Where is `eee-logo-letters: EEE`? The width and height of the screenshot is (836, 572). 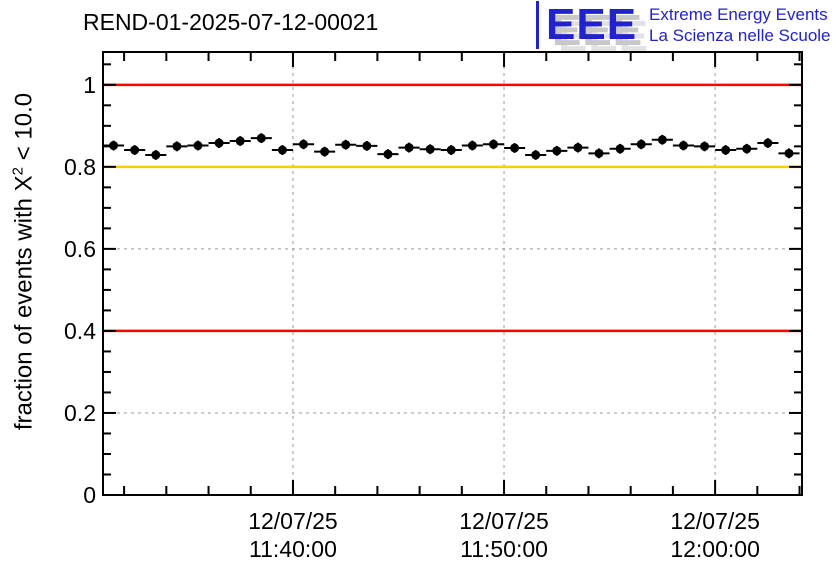
eee-logo-letters: EEE is located at coordinates (592, 24).